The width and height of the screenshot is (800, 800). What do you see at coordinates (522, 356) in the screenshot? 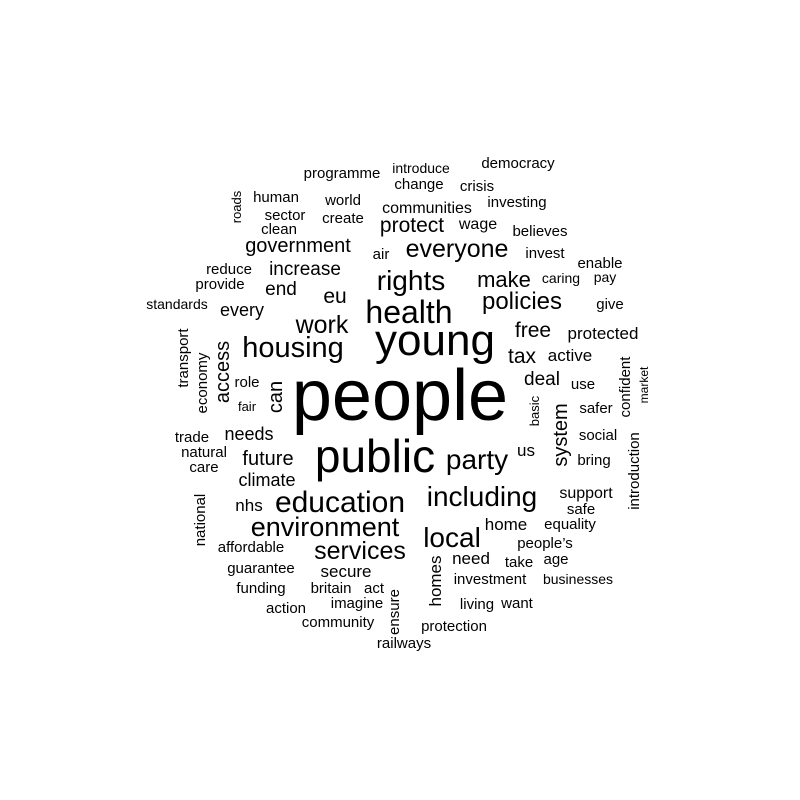
I see `word: tax` at bounding box center [522, 356].